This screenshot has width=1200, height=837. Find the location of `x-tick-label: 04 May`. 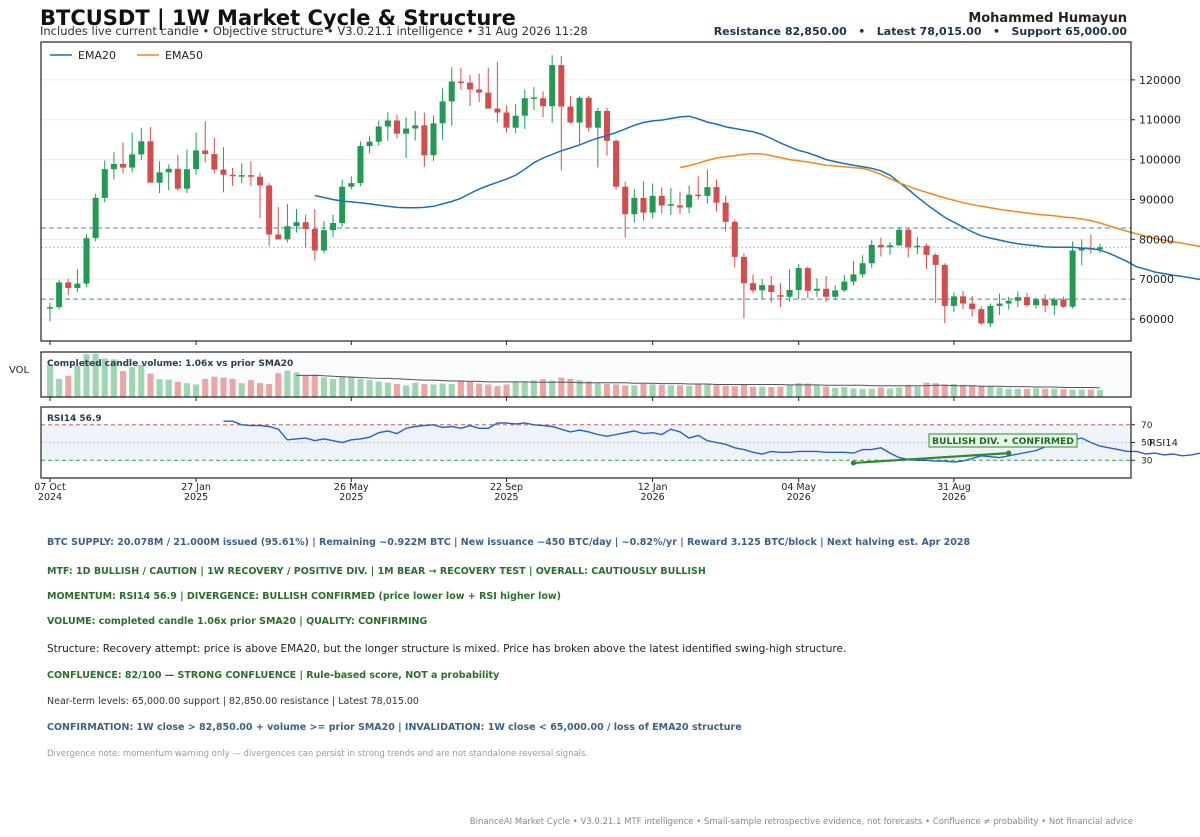

x-tick-label: 04 May is located at coordinates (798, 487).